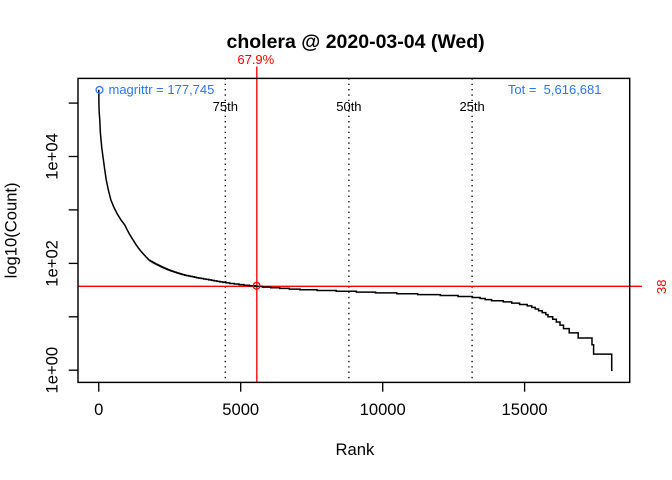 Image resolution: width=672 pixels, height=480 pixels. Describe the element at coordinates (661, 287) in the screenshot. I see `svg-text: 38` at that location.